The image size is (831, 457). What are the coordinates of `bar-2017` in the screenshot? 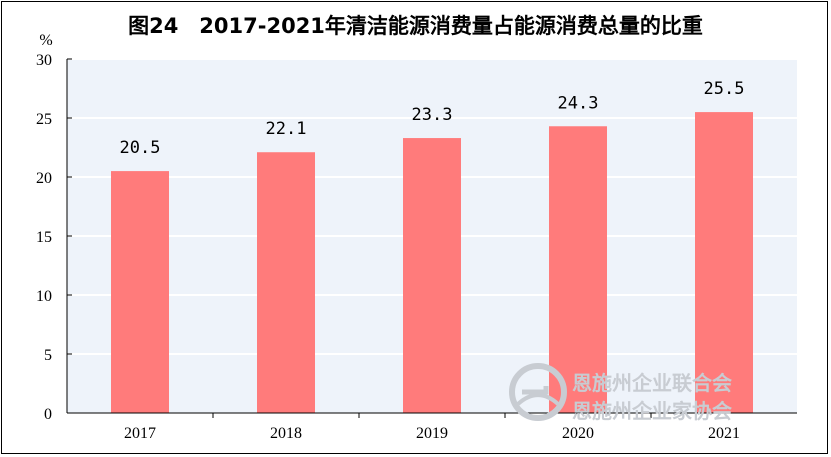 It's located at (140, 292).